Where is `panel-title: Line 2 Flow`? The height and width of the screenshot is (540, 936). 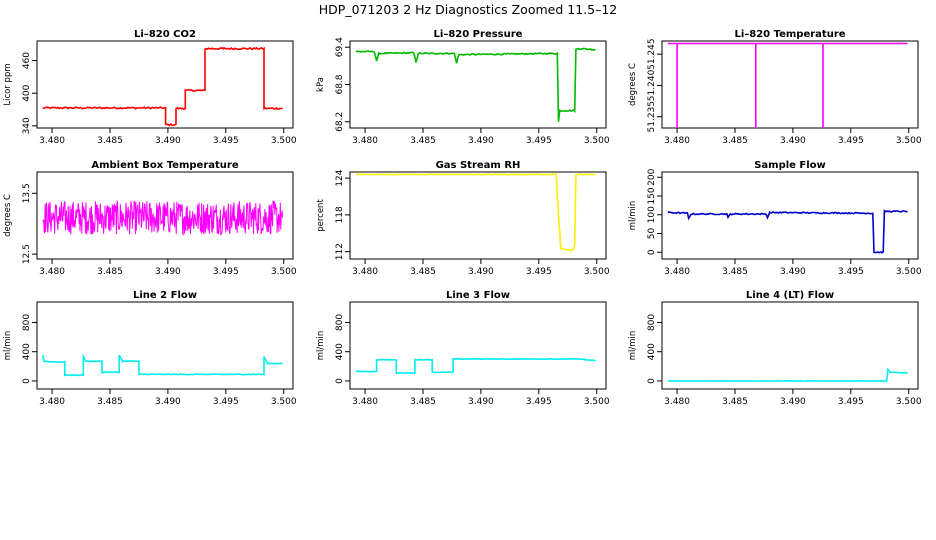 panel-title: Line 2 Flow is located at coordinates (165, 295).